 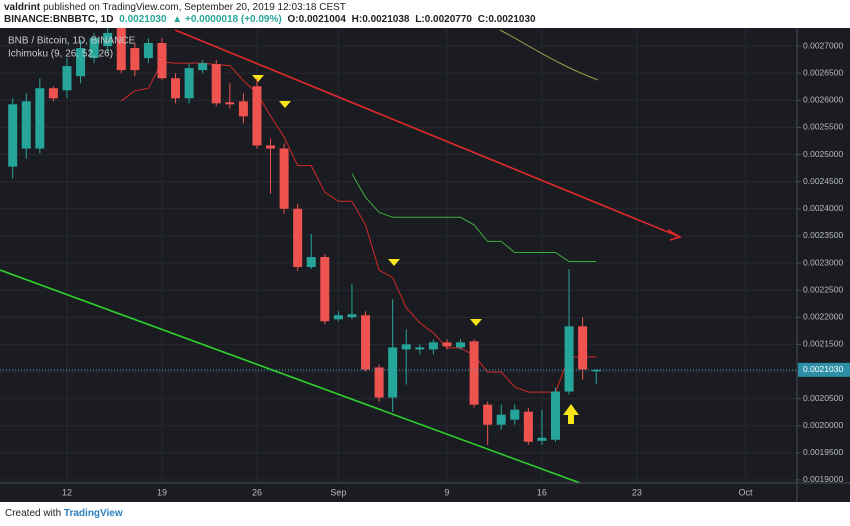 I want to click on brand: TradingView, so click(x=93, y=513).